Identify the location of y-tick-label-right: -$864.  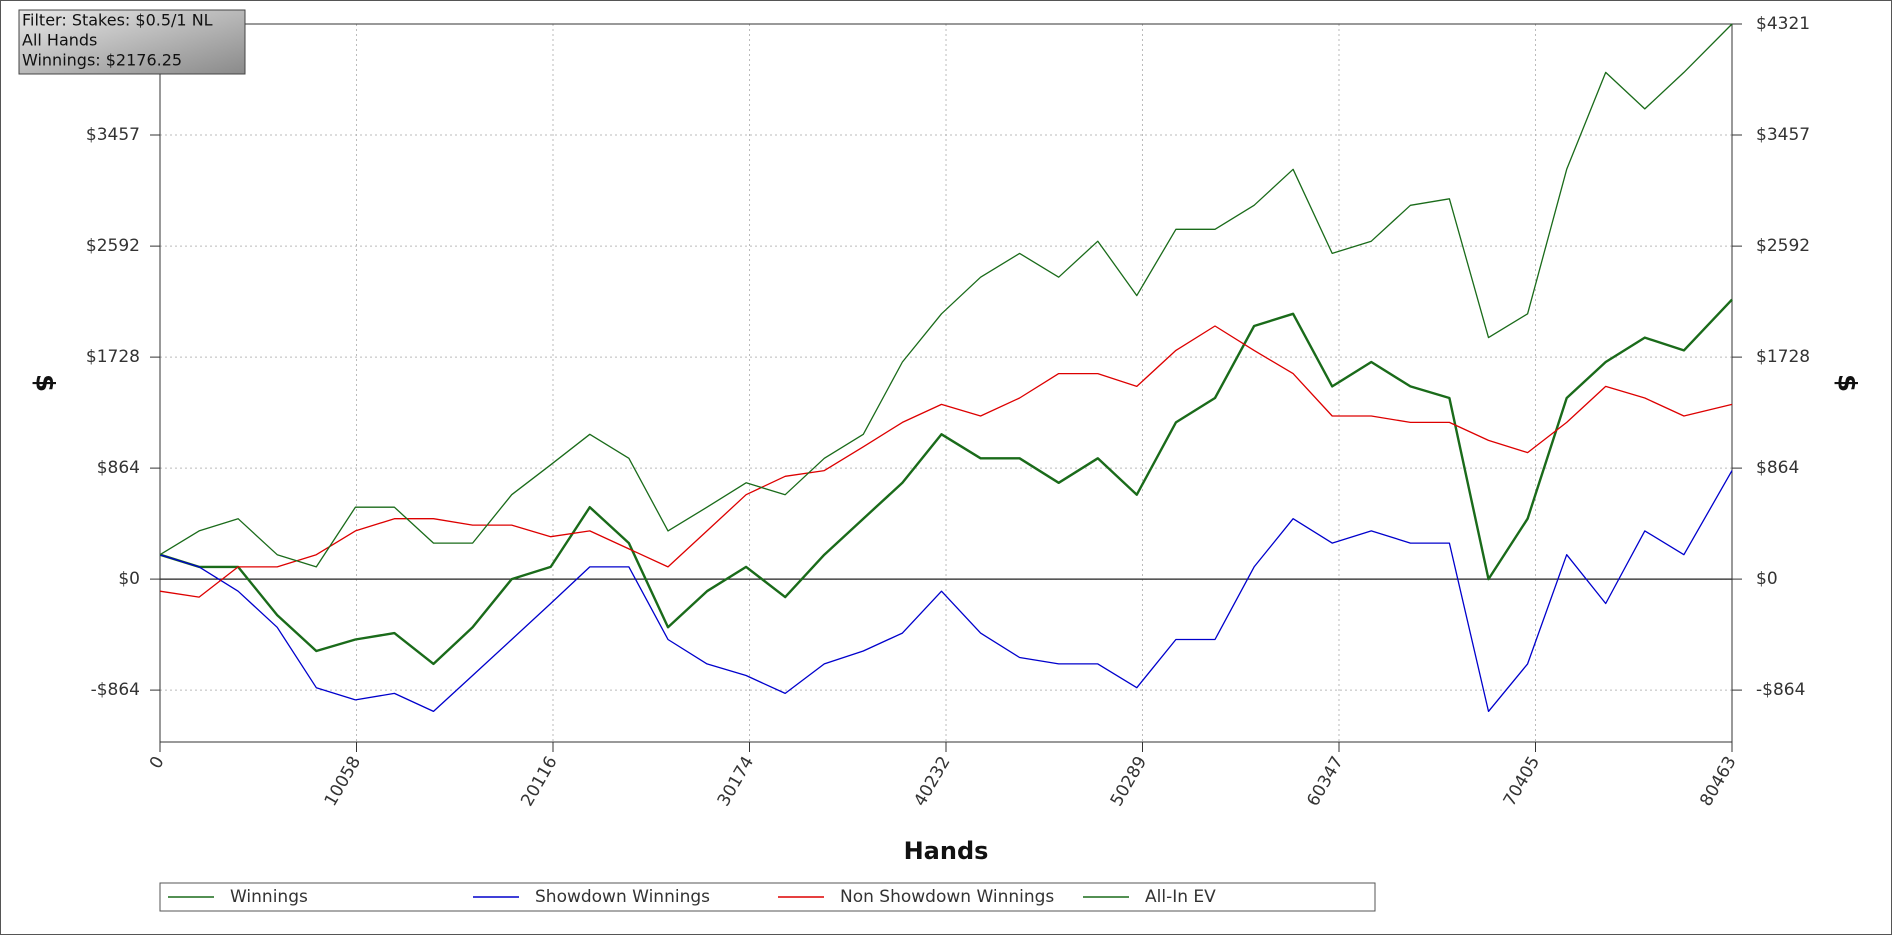
(1780, 690).